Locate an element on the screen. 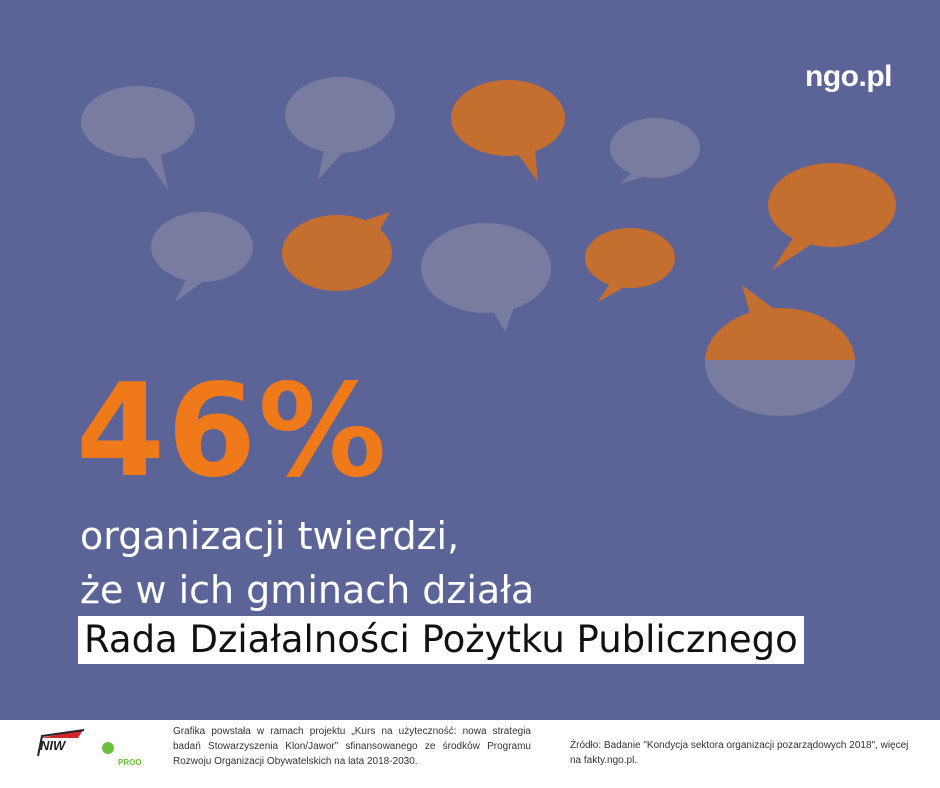 The image size is (940, 788). footer is located at coordinates (470, 754).